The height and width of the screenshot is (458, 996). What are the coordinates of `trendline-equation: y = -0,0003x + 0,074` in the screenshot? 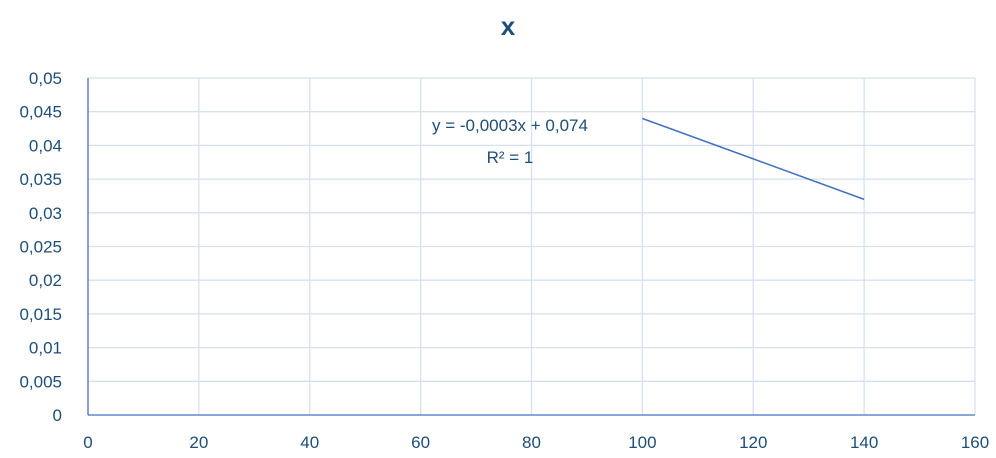 It's located at (510, 125).